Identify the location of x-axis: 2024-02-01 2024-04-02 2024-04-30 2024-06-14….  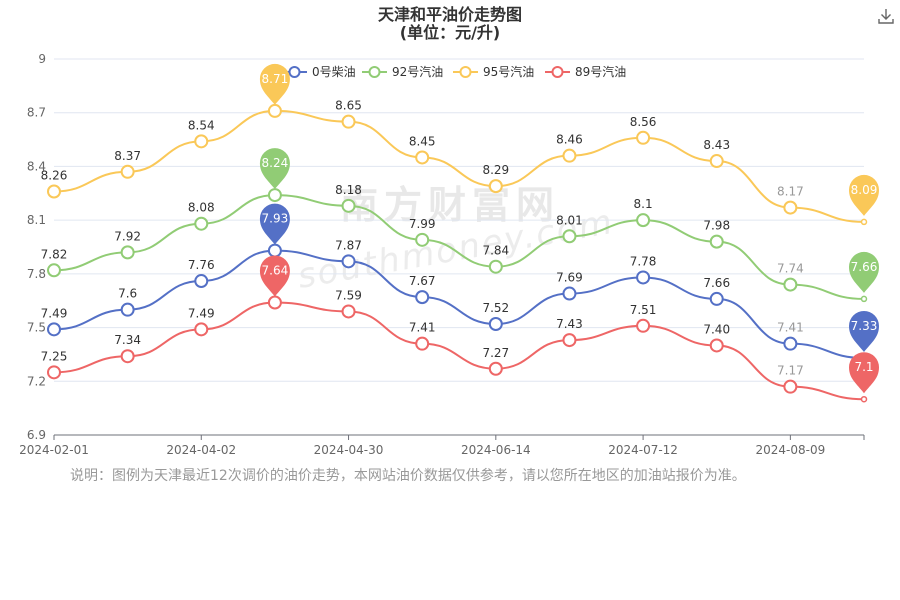
(442, 445).